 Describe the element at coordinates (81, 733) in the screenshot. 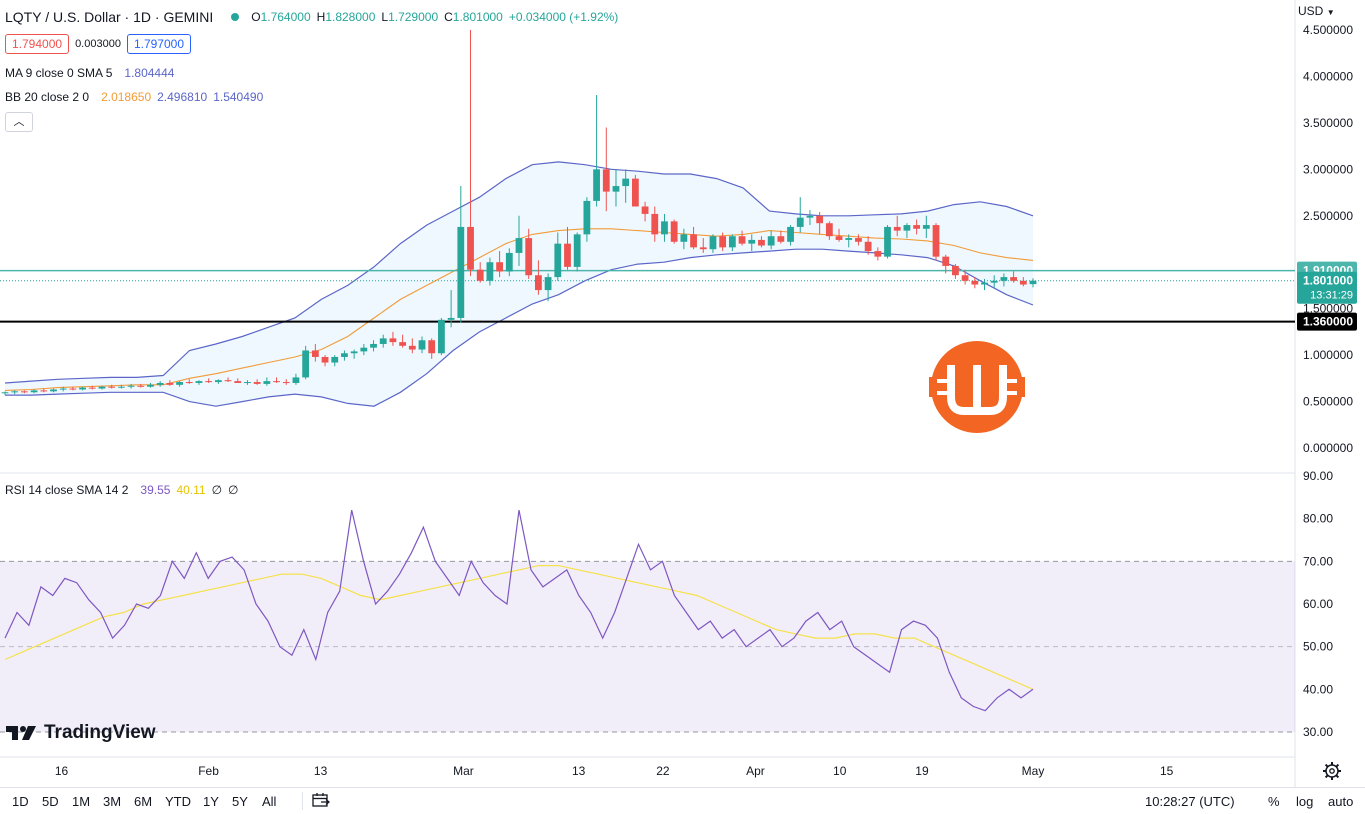

I see `tradingview-logo: TradingView` at that location.